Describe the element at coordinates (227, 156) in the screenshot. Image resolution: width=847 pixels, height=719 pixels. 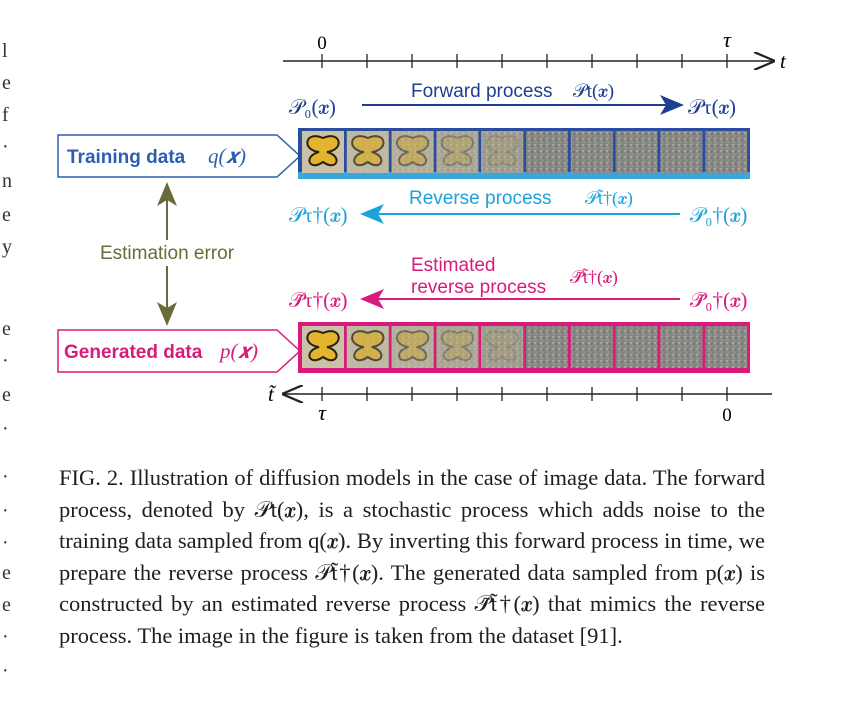
I see `training-data-math: q(𝒙)` at that location.